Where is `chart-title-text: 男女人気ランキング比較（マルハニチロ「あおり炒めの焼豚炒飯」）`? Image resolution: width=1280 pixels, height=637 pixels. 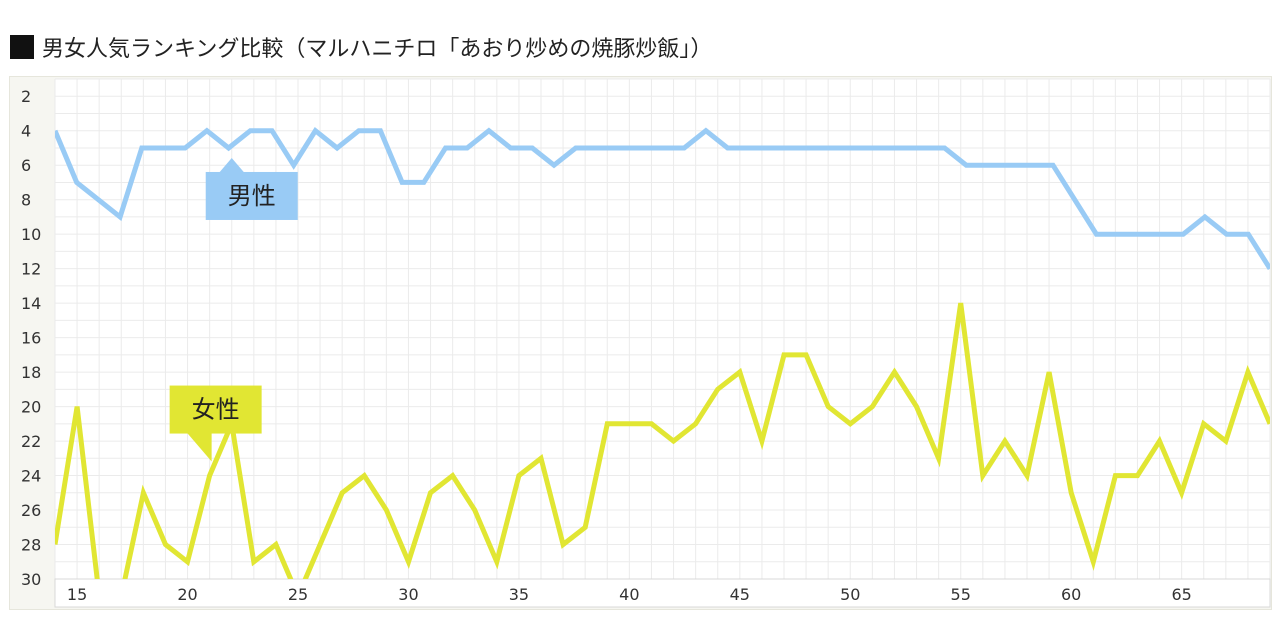
chart-title-text: 男女人気ランキング比較（マルハニチロ「あおり炒めの焼豚炒飯」） is located at coordinates (377, 49).